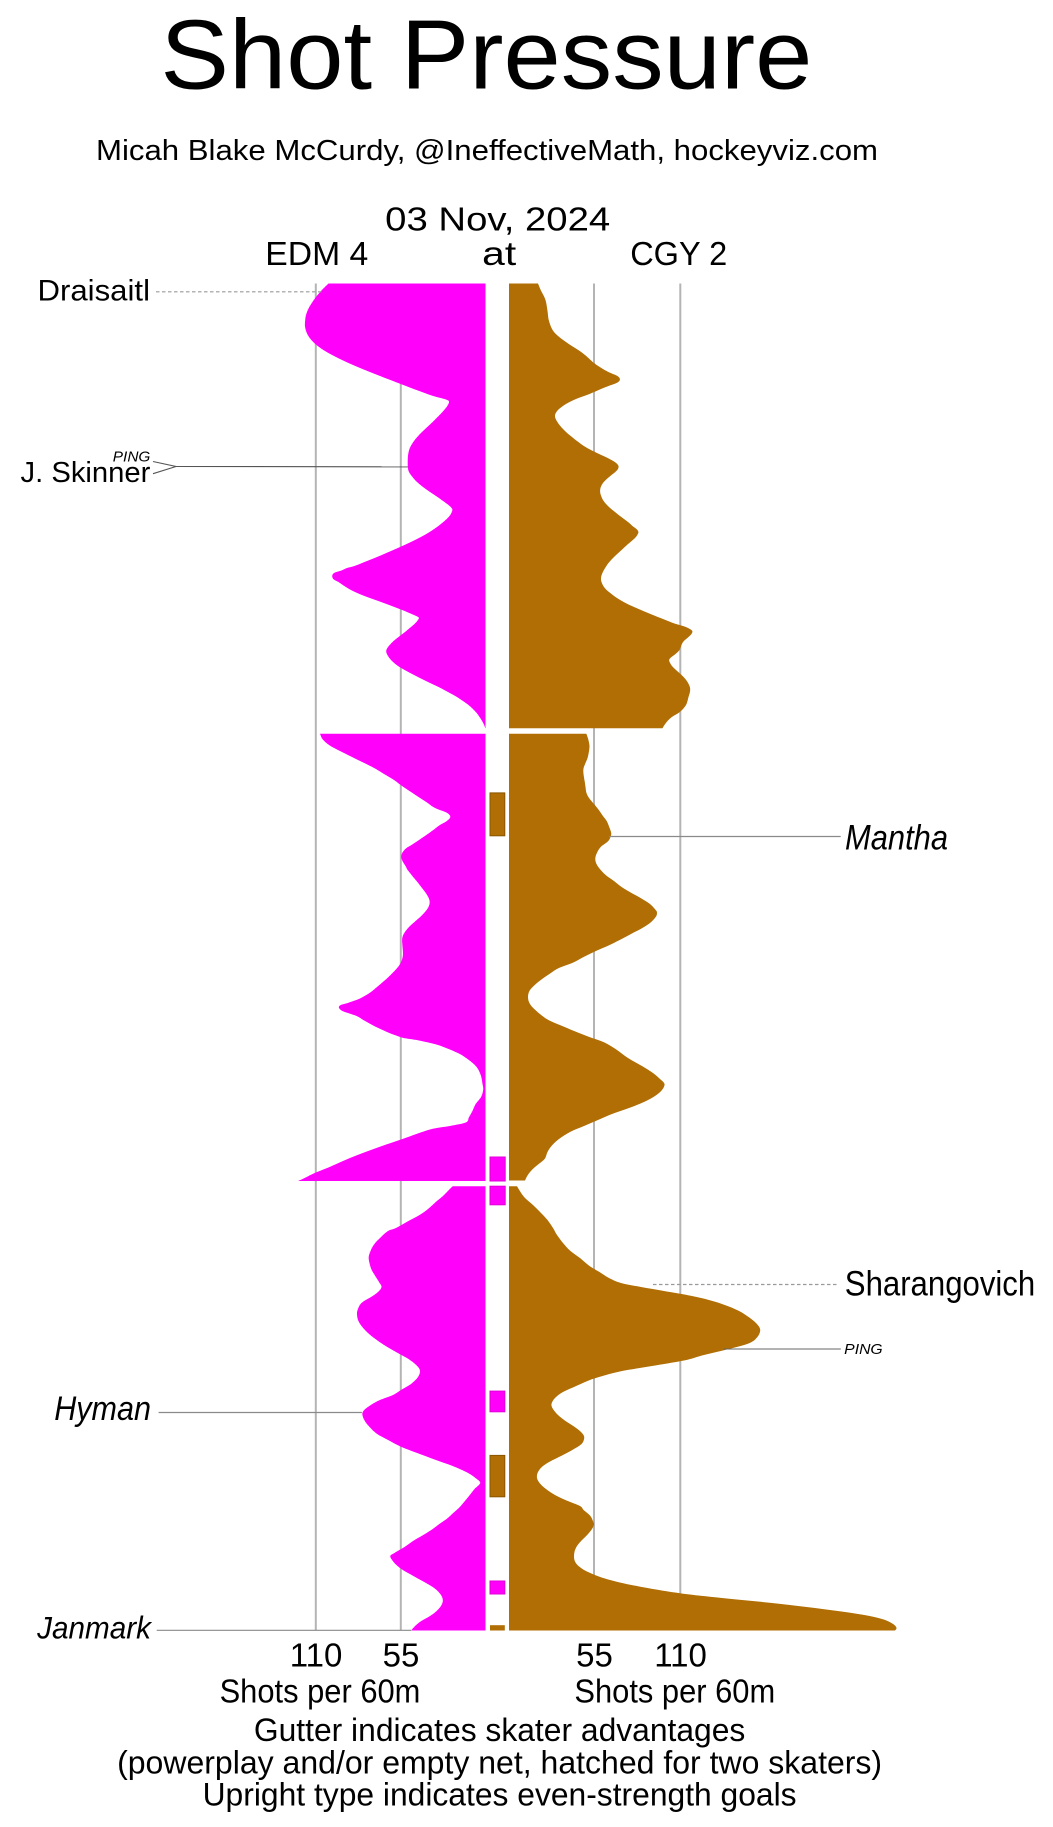 The width and height of the screenshot is (1053, 1827). Describe the element at coordinates (499, 253) in the screenshot. I see `svg-text: at` at that location.